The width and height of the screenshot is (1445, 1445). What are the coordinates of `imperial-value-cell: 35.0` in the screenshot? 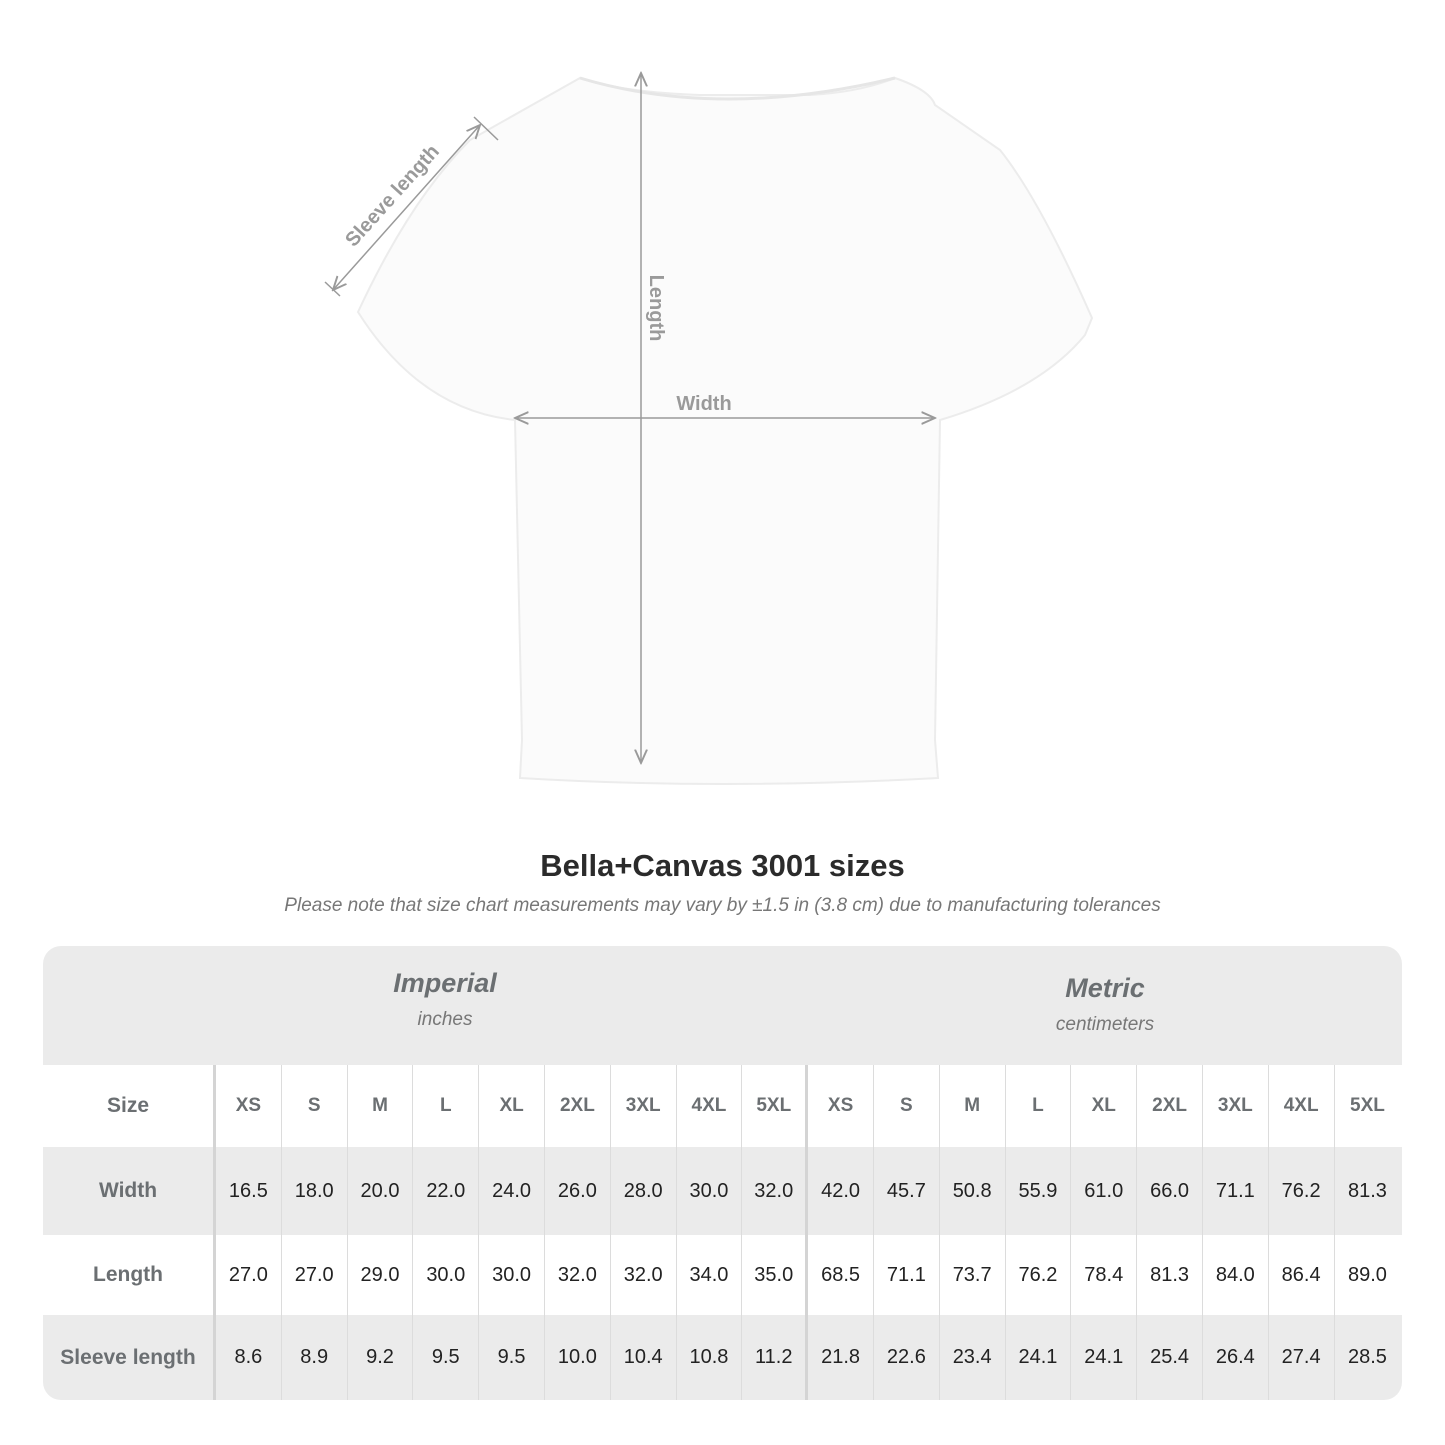 It's located at (775, 1275).